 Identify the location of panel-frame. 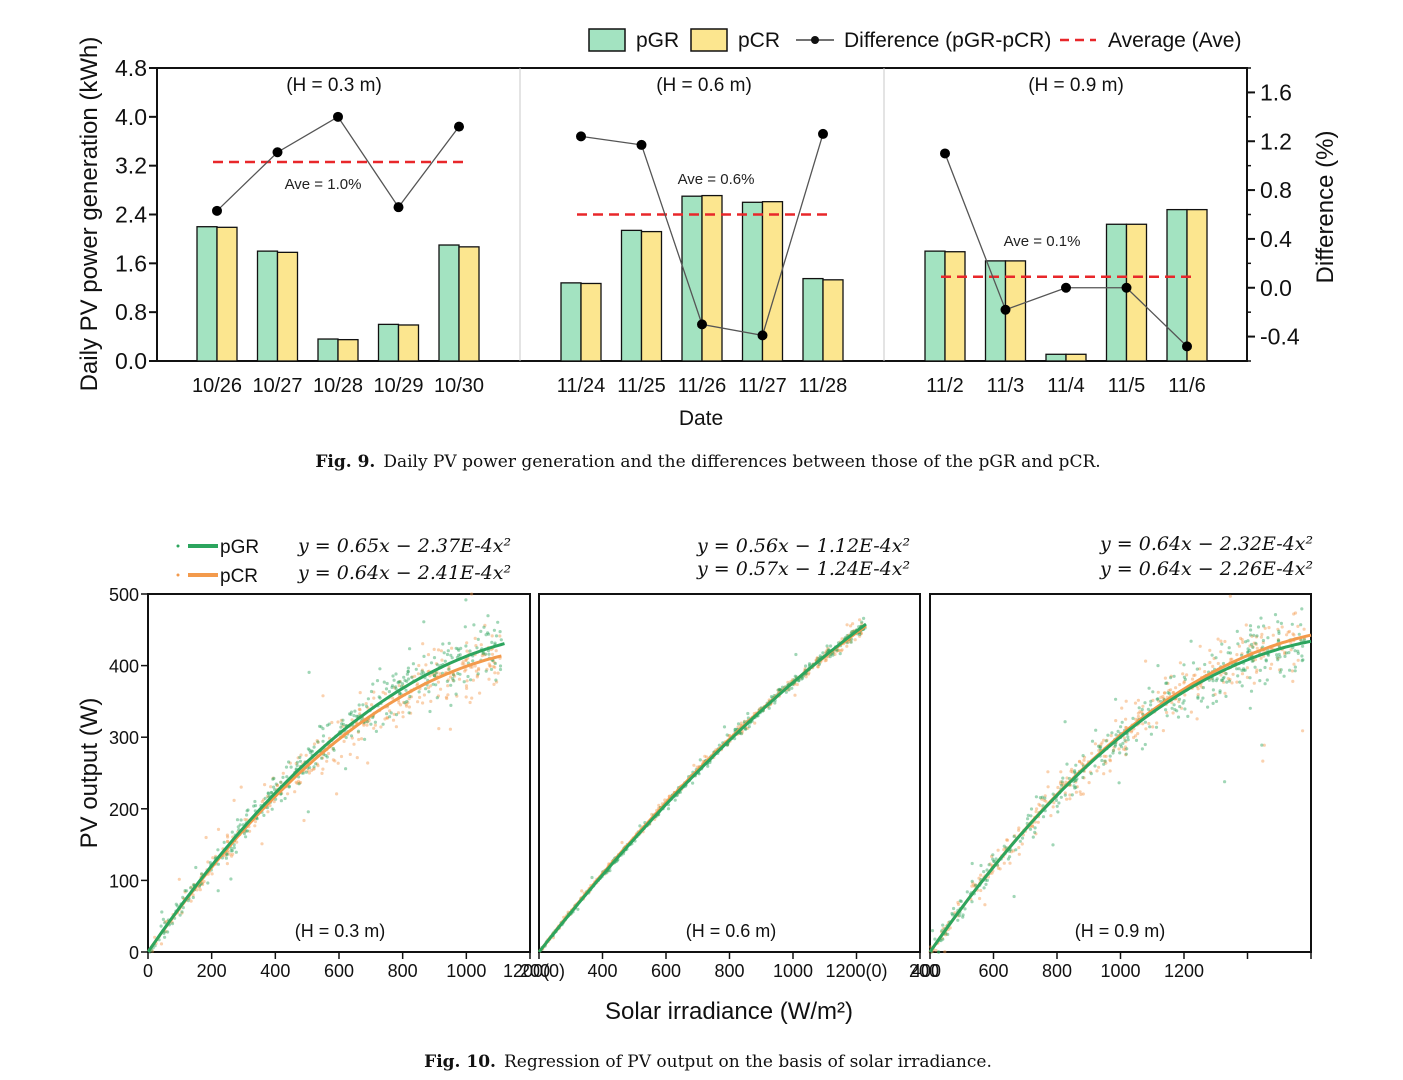
(729, 773).